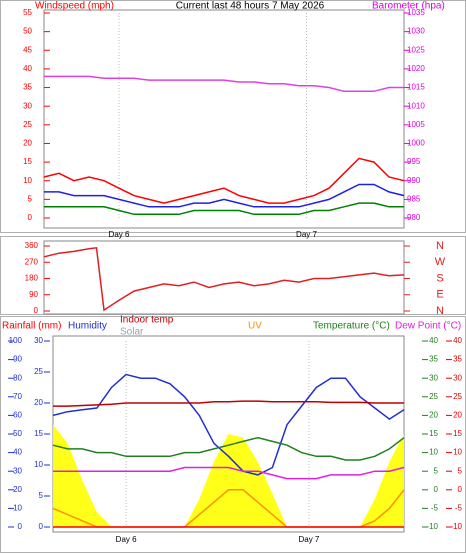 The height and width of the screenshot is (554, 466). I want to click on y4-tick-label: 5, so click(460, 470).